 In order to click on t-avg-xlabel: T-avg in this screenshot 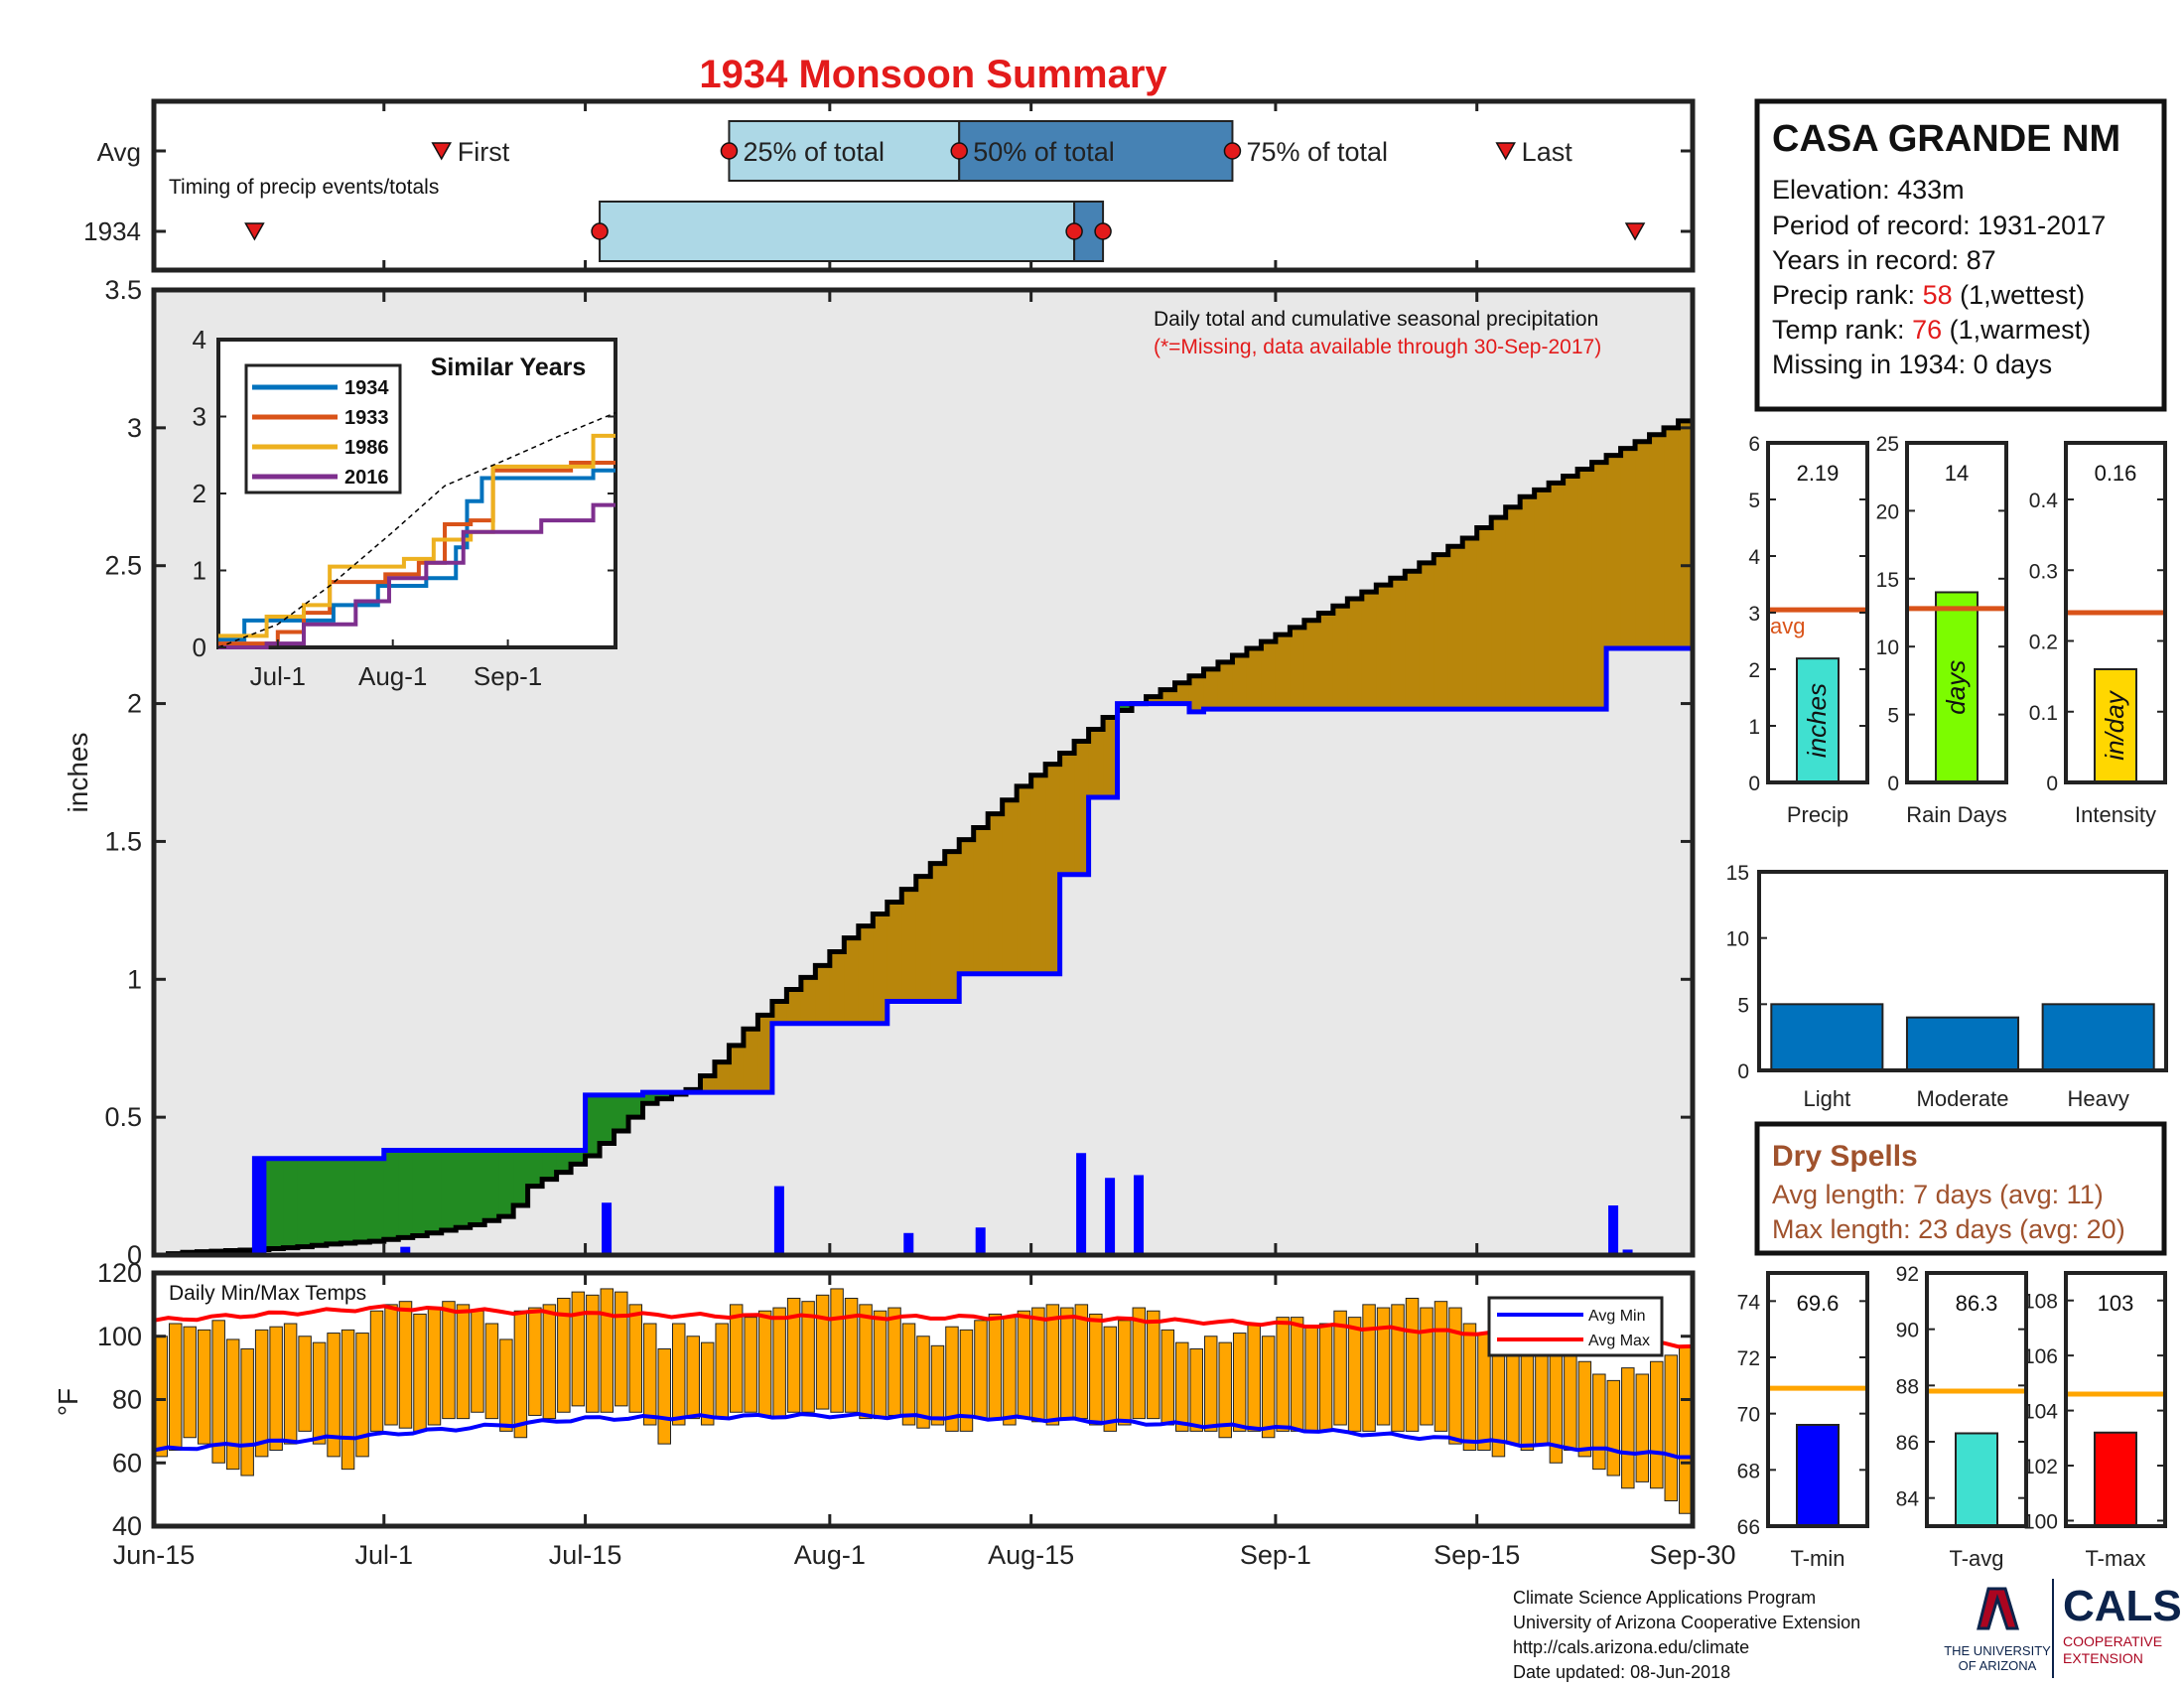, I will do `click(1976, 1558)`.